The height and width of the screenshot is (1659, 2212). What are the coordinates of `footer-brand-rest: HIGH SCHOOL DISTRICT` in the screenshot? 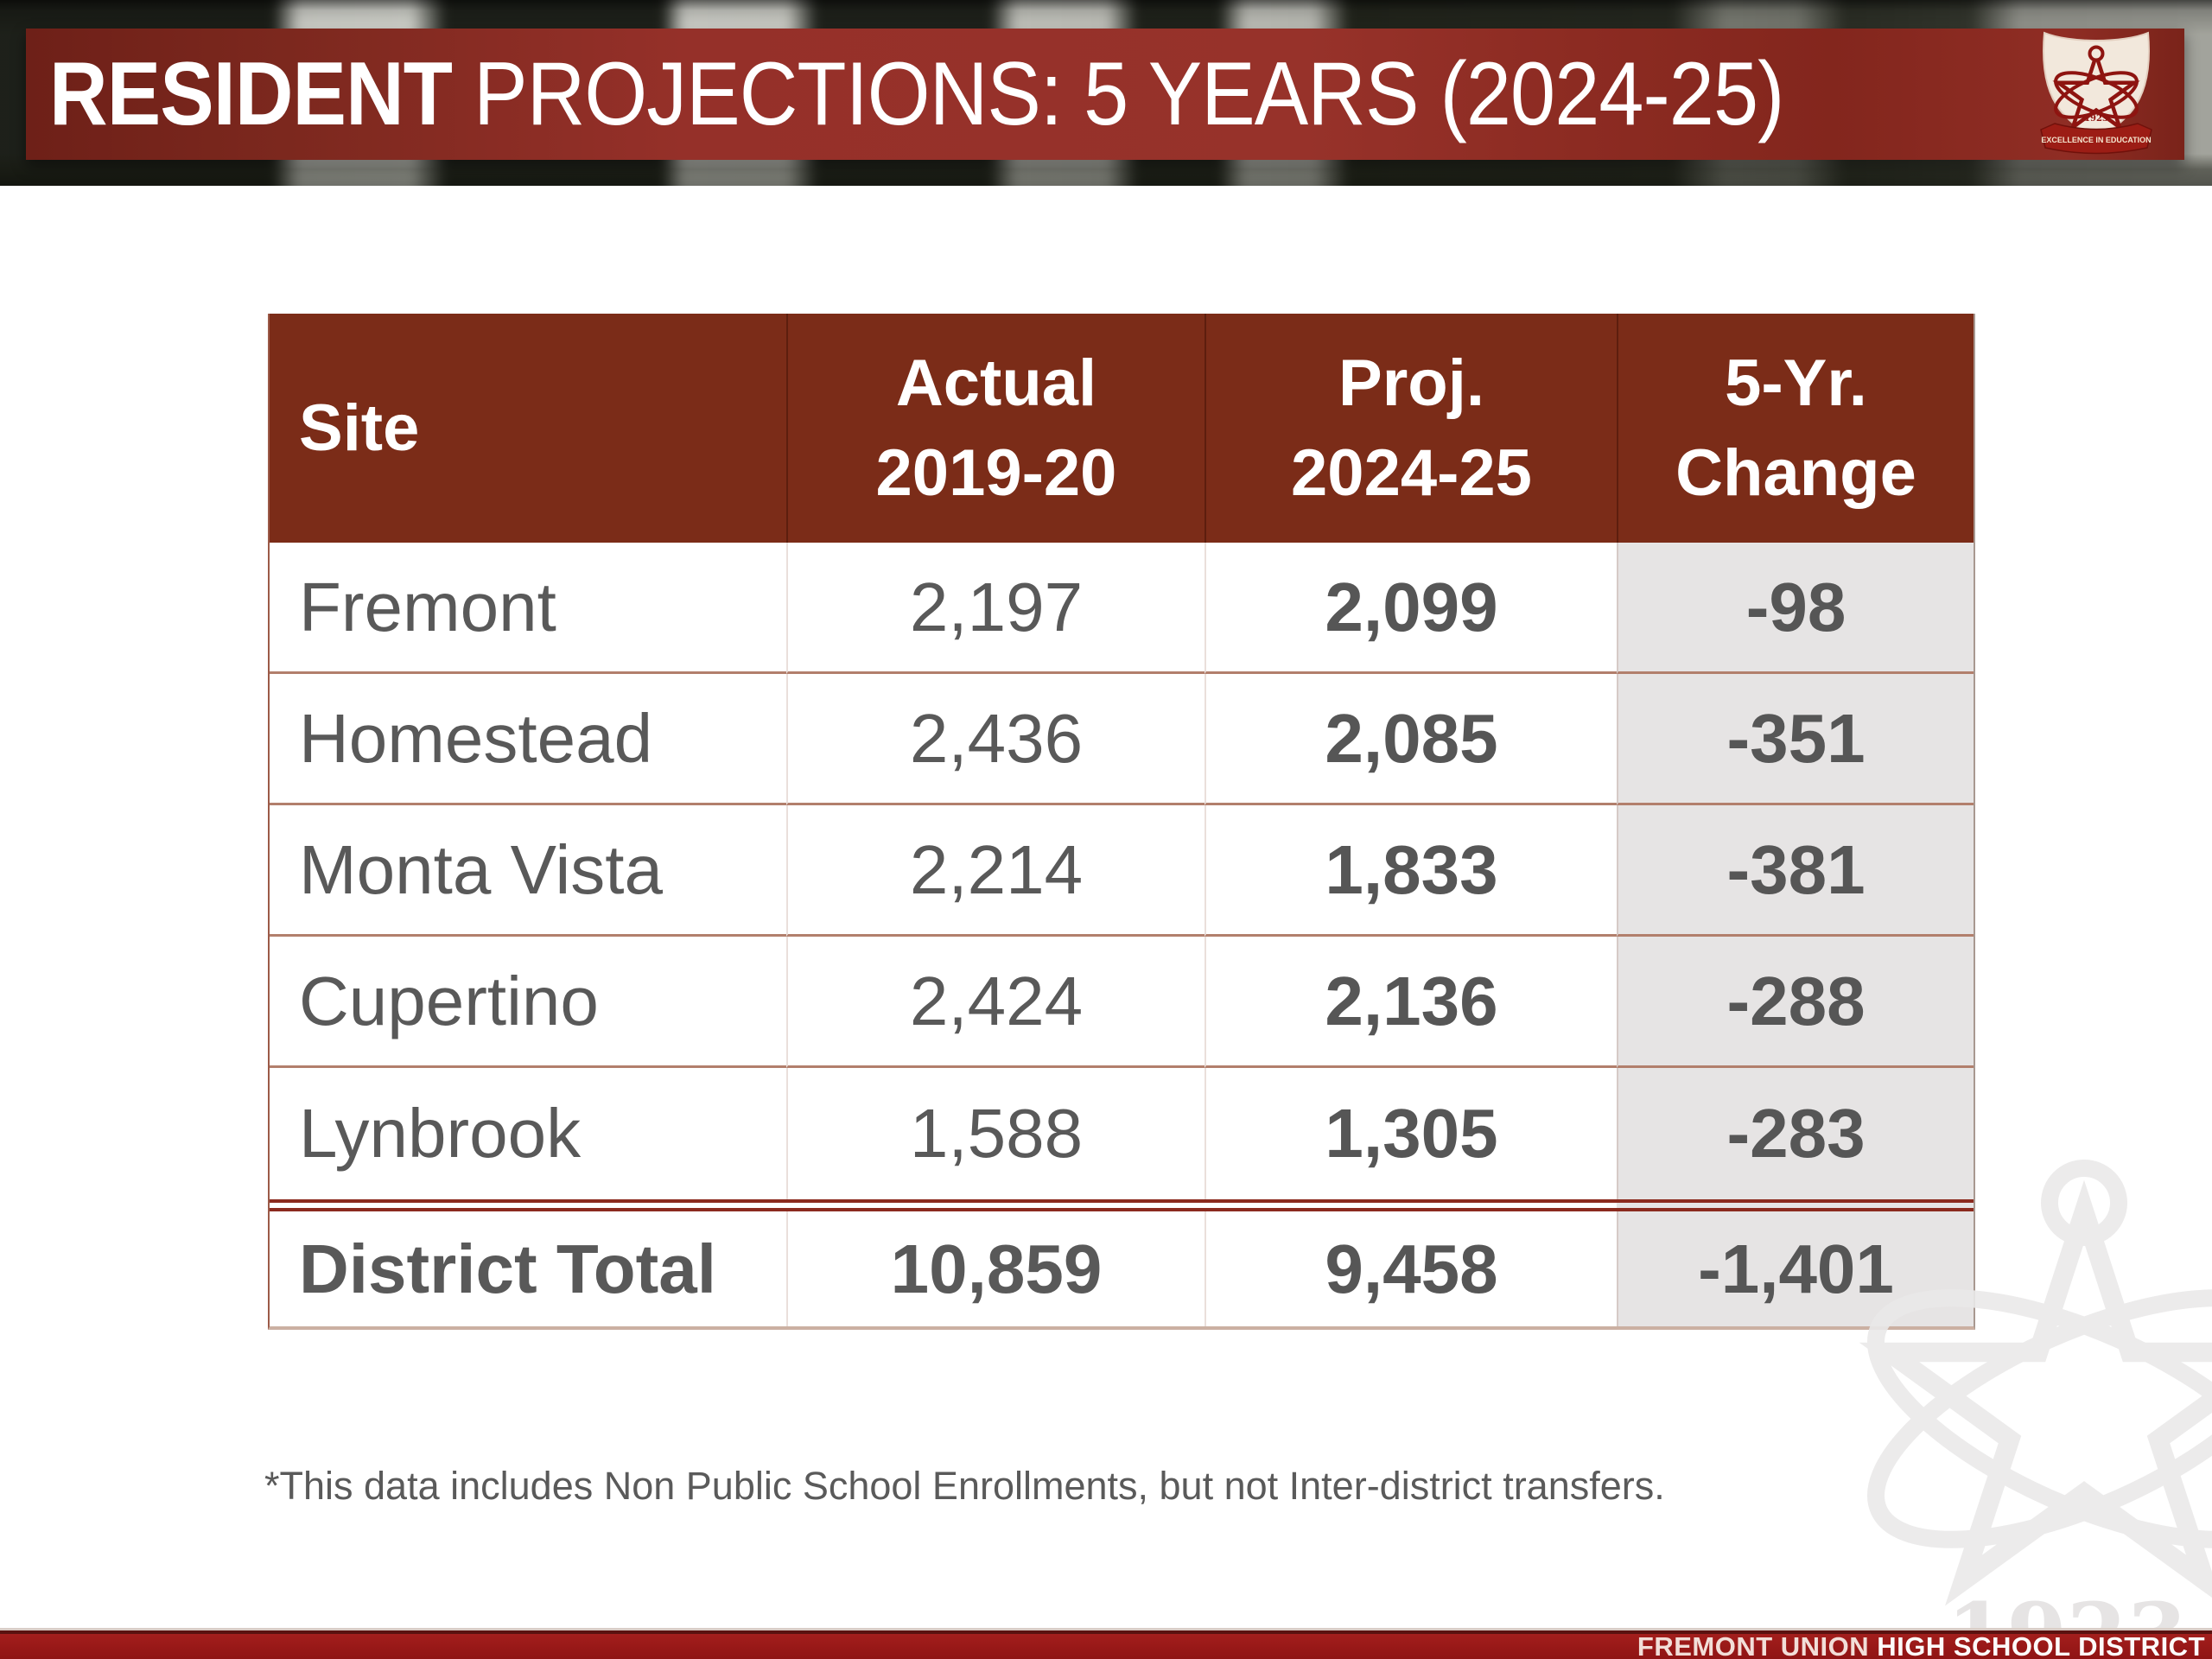 It's located at (2037, 1644).